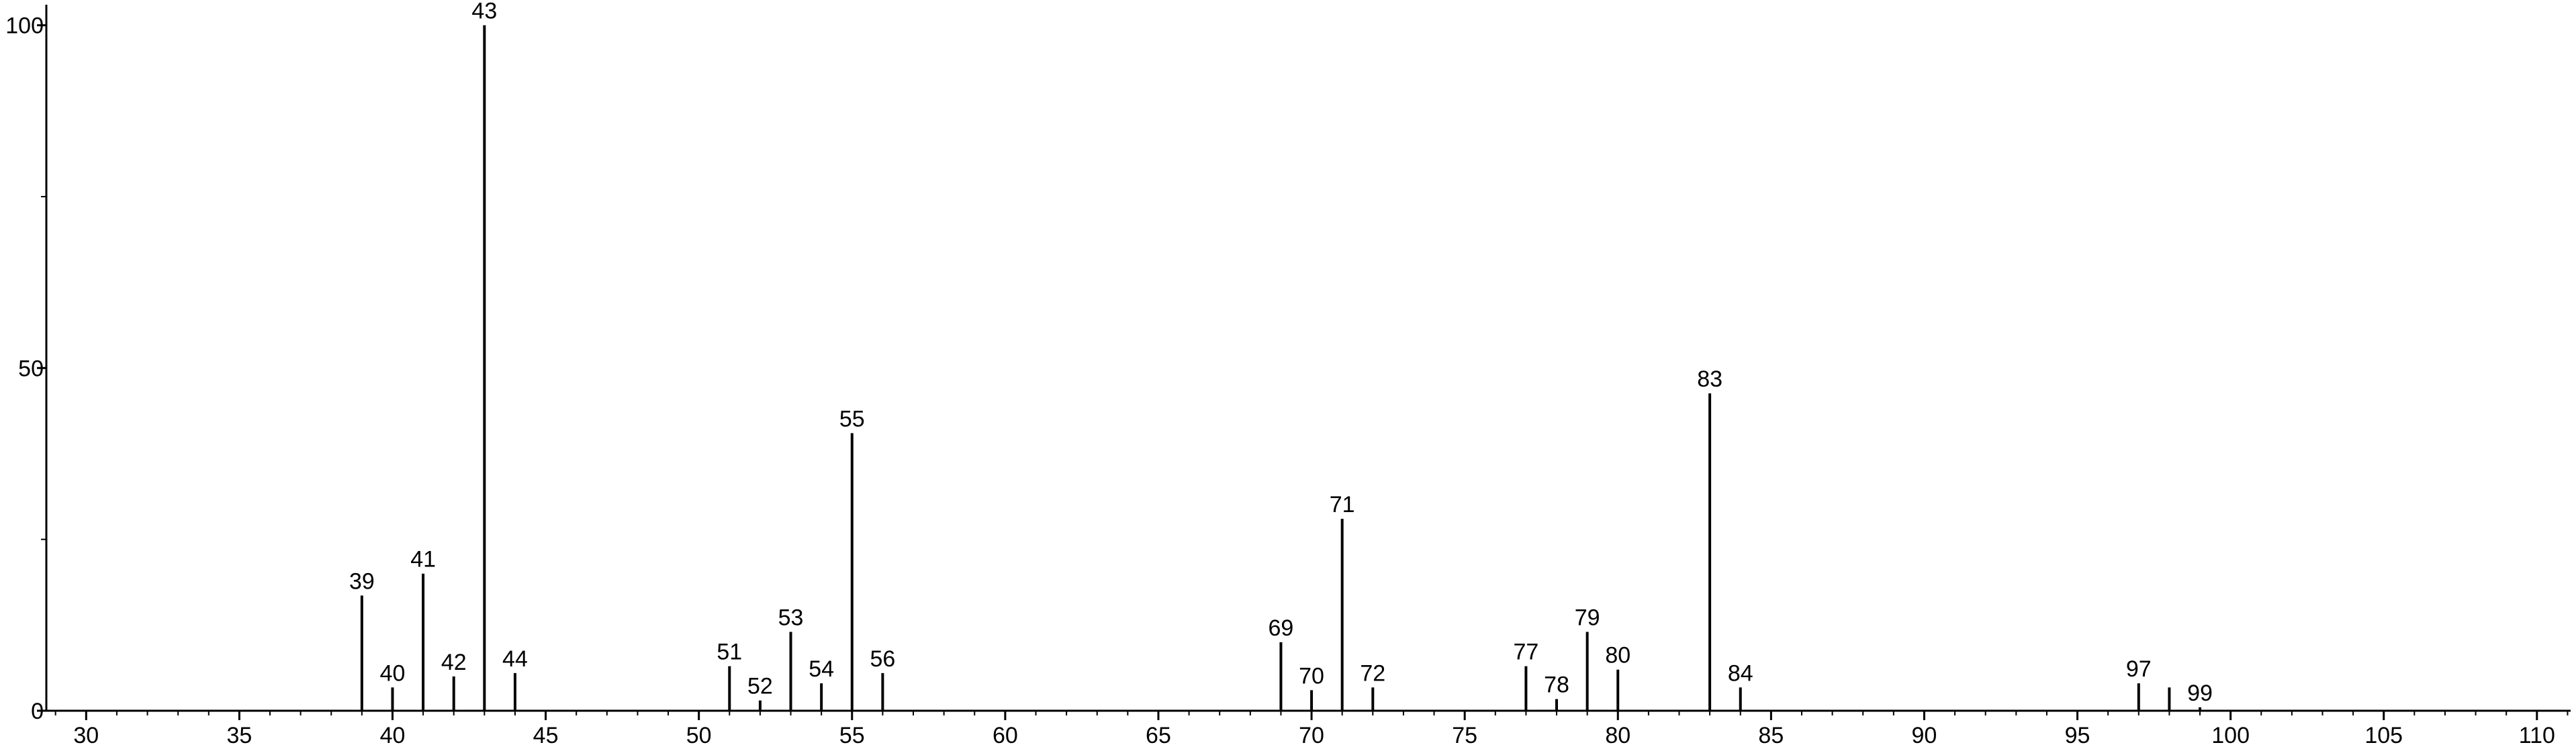 The width and height of the screenshot is (2576, 749). I want to click on peak-label: 80, so click(1617, 656).